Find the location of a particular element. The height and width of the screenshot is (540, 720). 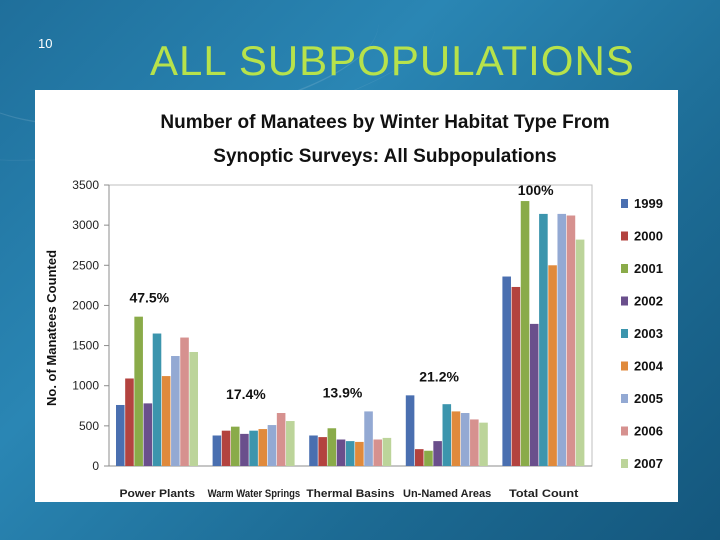

legend-label: 1999 is located at coordinates (648, 203).